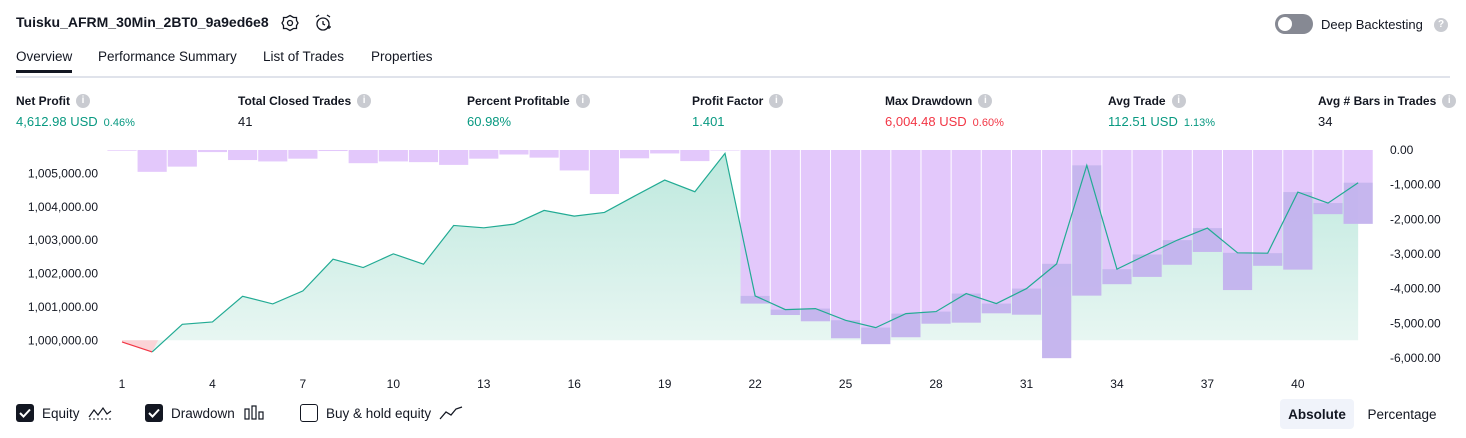 This screenshot has width=1466, height=438. What do you see at coordinates (936, 384) in the screenshot?
I see `x-tick-label: 28` at bounding box center [936, 384].